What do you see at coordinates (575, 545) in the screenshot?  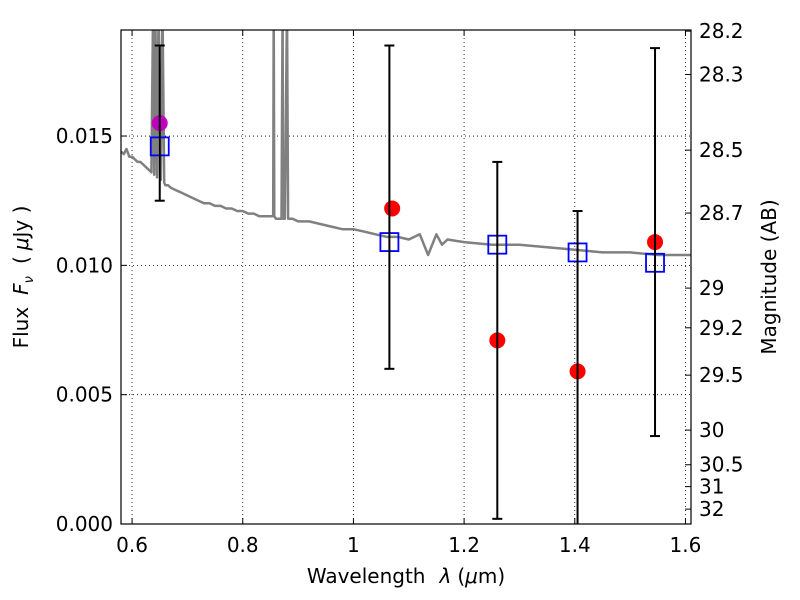 I see `x-tick-label: 1.4` at bounding box center [575, 545].